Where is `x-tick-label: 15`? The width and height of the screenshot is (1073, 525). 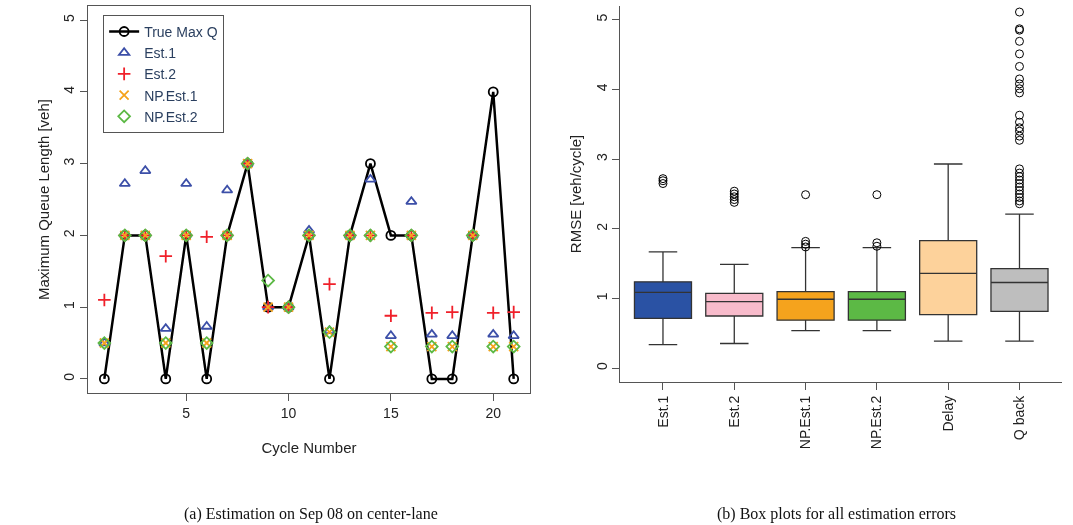 x-tick-label: 15 is located at coordinates (391, 413).